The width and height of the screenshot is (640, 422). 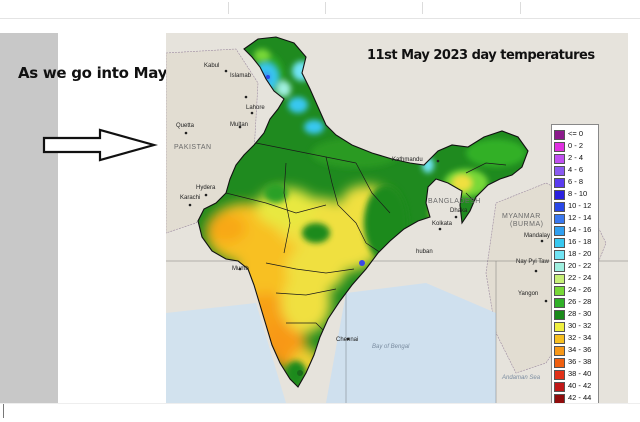 I want to click on legend-label: 16 - 18, so click(x=580, y=241).